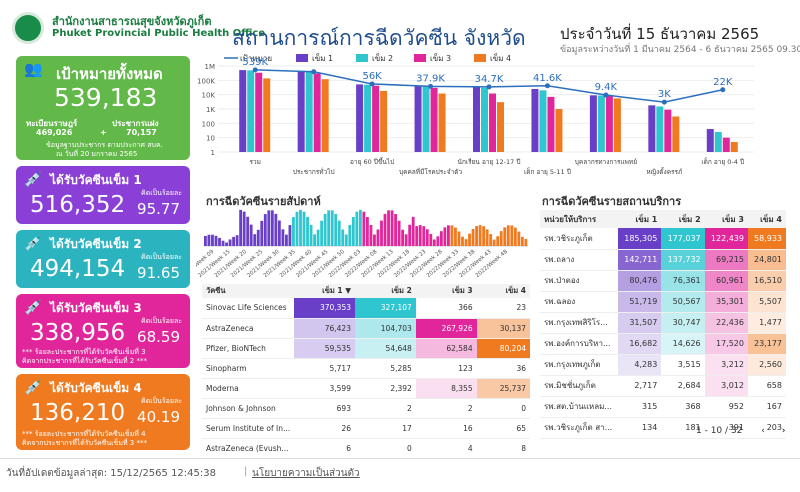  Describe the element at coordinates (248, 328) in the screenshot. I see `table-cell: AstraZeneca` at that location.